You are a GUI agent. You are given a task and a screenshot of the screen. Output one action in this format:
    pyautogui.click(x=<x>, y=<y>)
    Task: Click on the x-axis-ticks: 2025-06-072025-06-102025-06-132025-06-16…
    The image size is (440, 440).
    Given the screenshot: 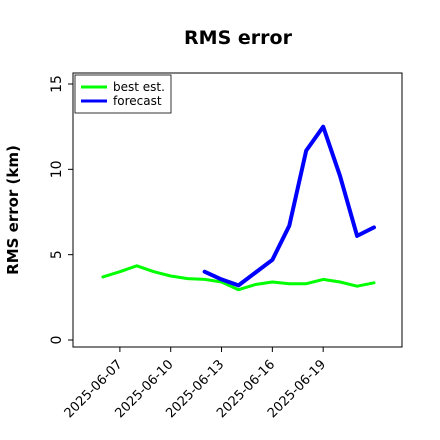 What is the action you would take?
    pyautogui.click(x=195, y=384)
    